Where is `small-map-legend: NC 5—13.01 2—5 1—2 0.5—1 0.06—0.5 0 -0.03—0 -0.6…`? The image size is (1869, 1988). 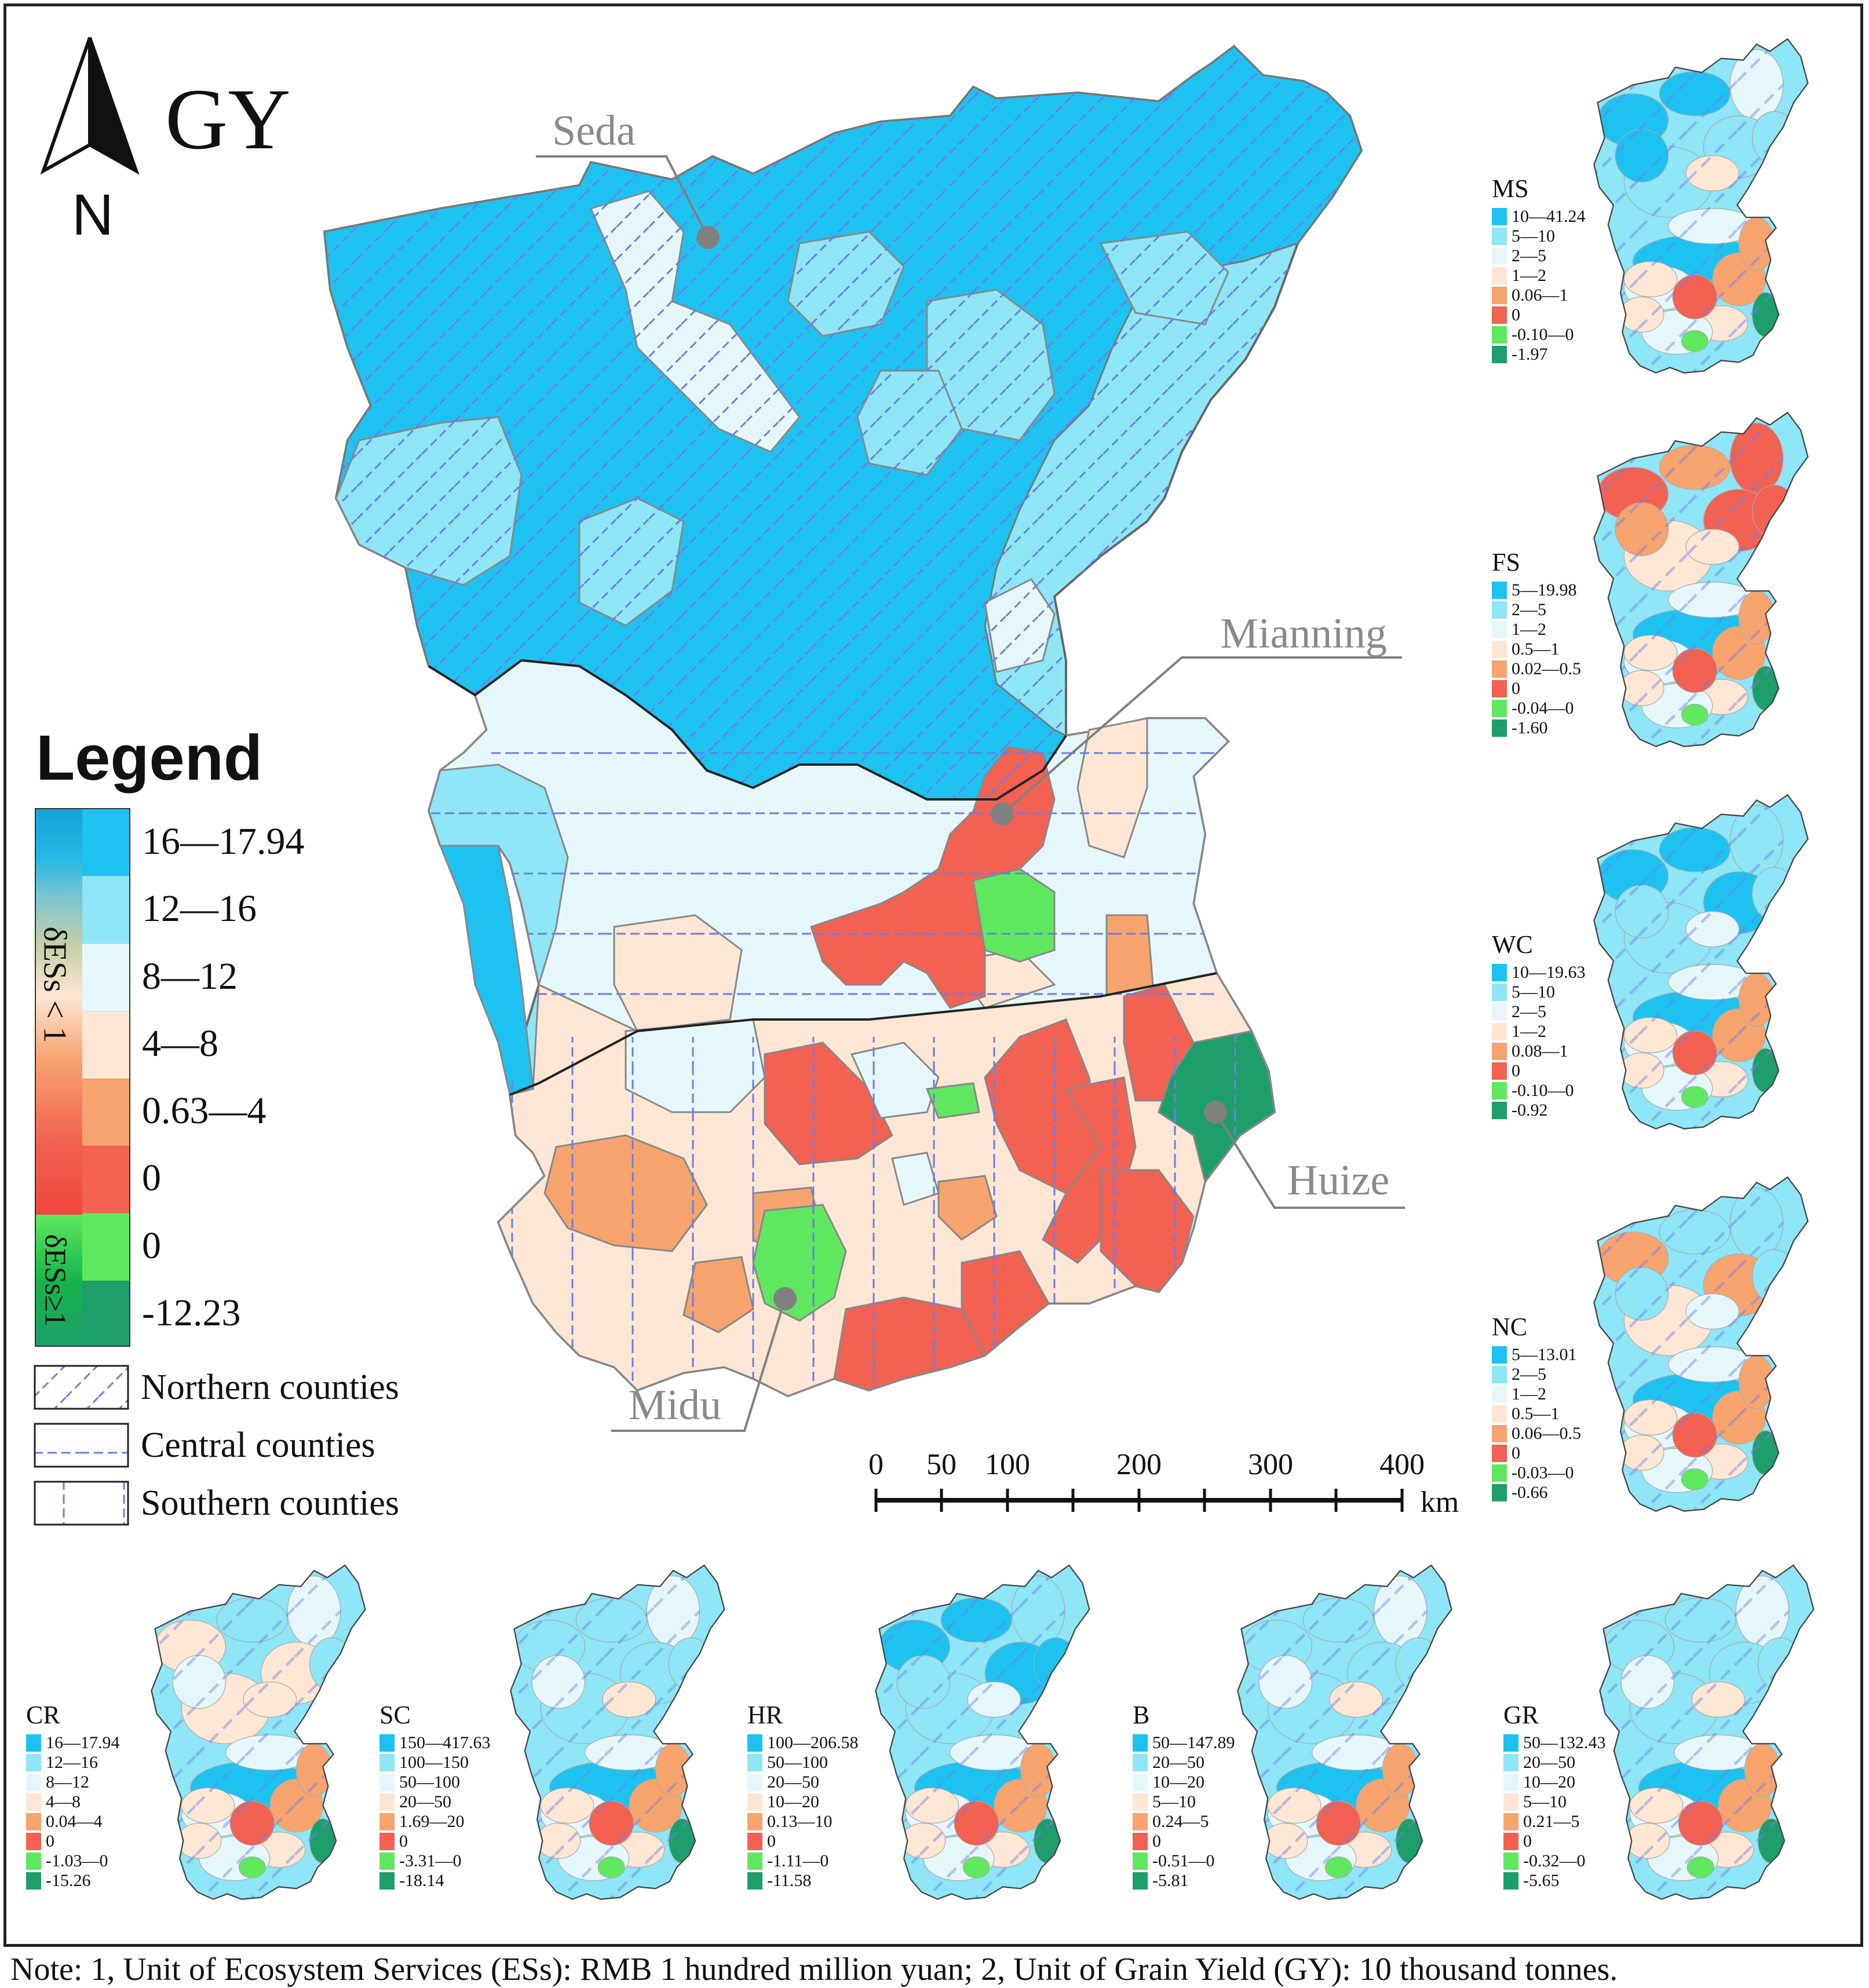
small-map-legend: NC 5—13.01 2—5 1—2 0.5—1 0.06—0.5 0 -0.03—0 -0.6… is located at coordinates (1567, 1407).